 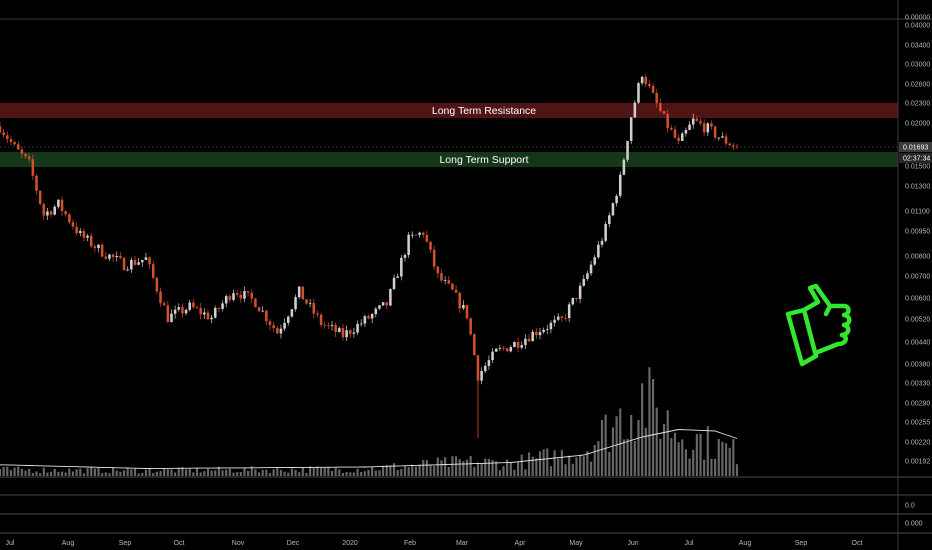 I want to click on resistance-zone, so click(x=449, y=110).